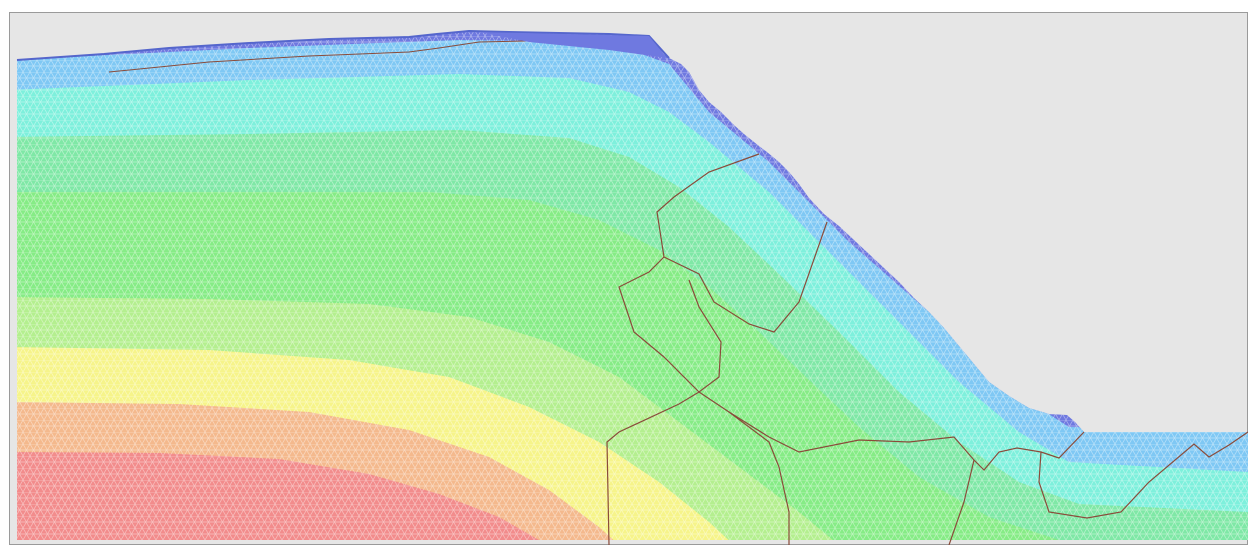 The width and height of the screenshot is (1250, 549). What do you see at coordinates (742, 243) in the screenshot?
I see `block-boundary-upper` at bounding box center [742, 243].